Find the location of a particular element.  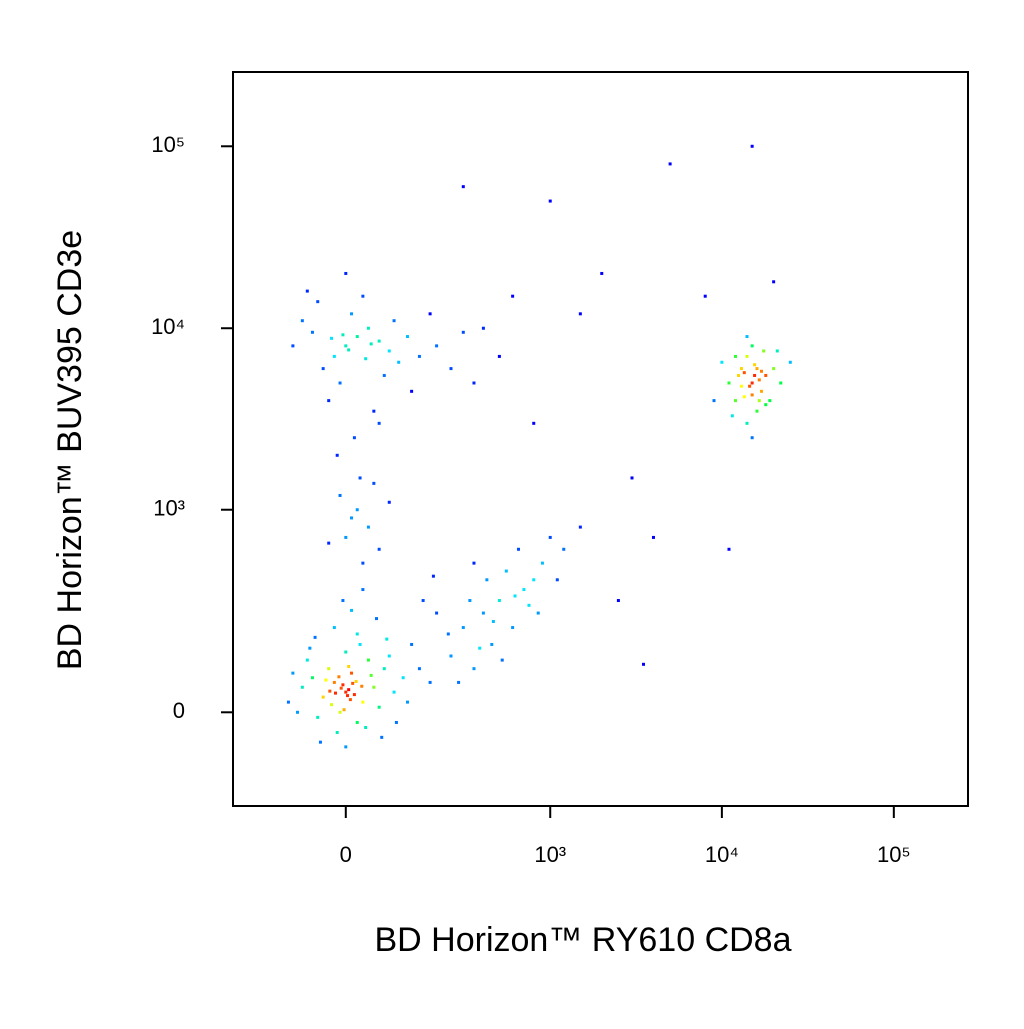

y-tick-label: 10⁴ is located at coordinates (168, 326).